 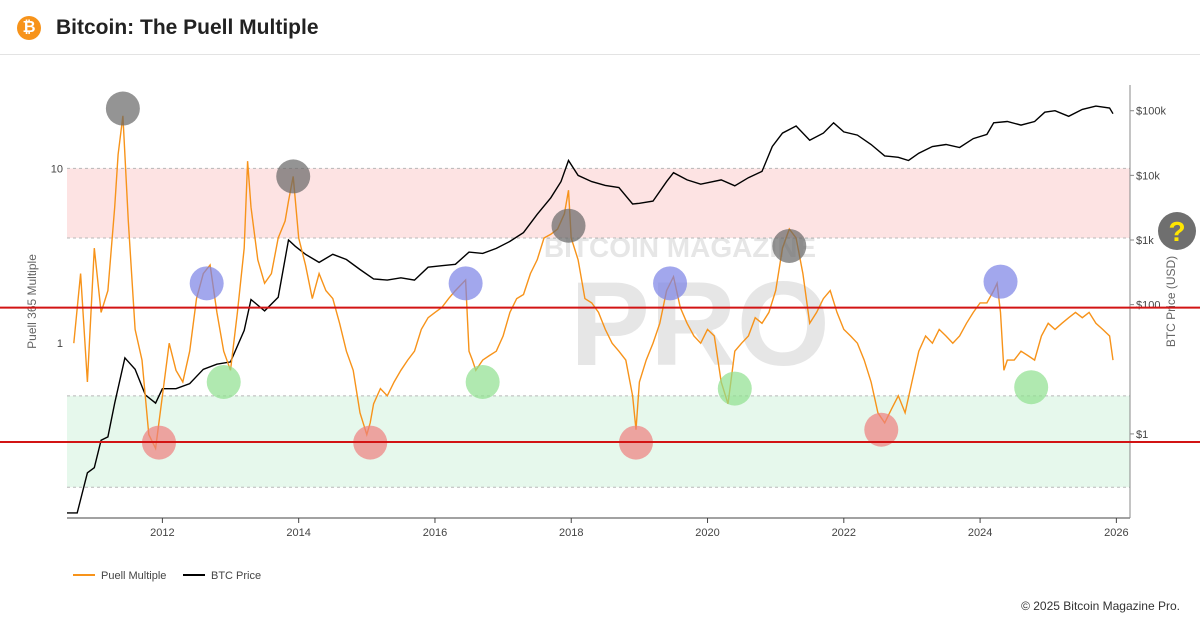 What do you see at coordinates (187, 27) in the screenshot?
I see `page-title: Bitcoin: The Puell Multiple` at bounding box center [187, 27].